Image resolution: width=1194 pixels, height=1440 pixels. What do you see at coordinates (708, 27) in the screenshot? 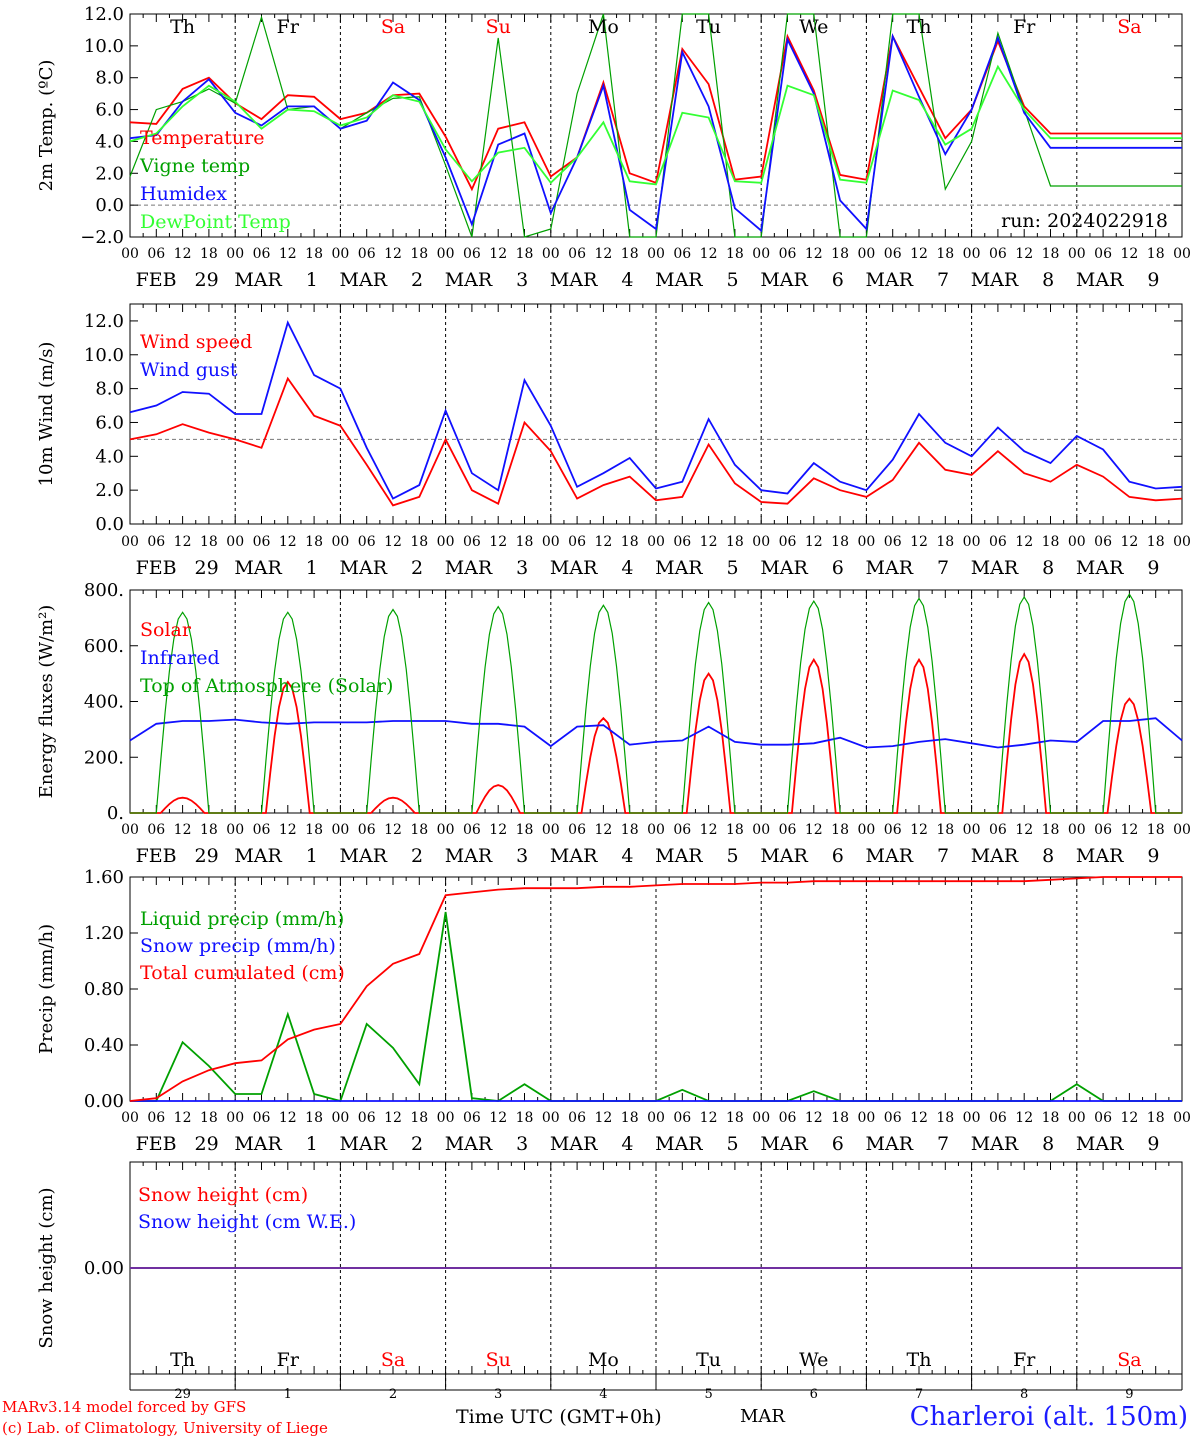
I see `weekday-label: Tu` at bounding box center [708, 27].